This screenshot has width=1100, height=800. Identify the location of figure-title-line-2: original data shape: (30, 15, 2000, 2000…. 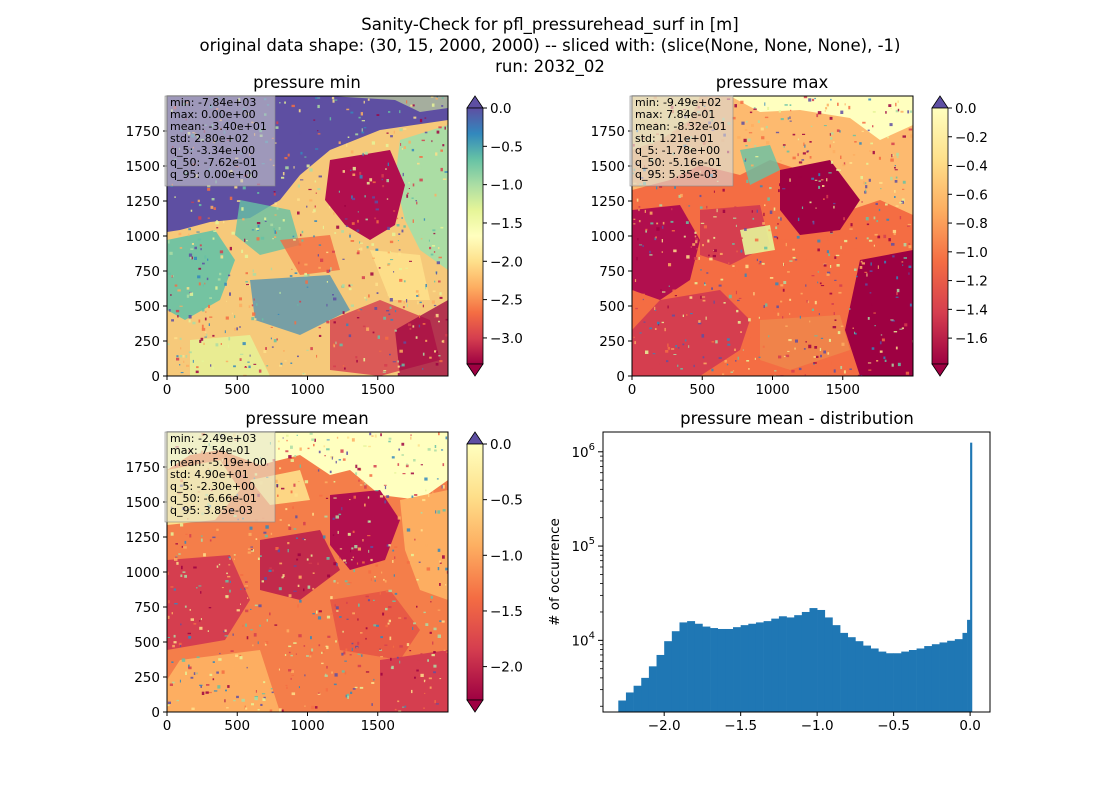
(550, 45).